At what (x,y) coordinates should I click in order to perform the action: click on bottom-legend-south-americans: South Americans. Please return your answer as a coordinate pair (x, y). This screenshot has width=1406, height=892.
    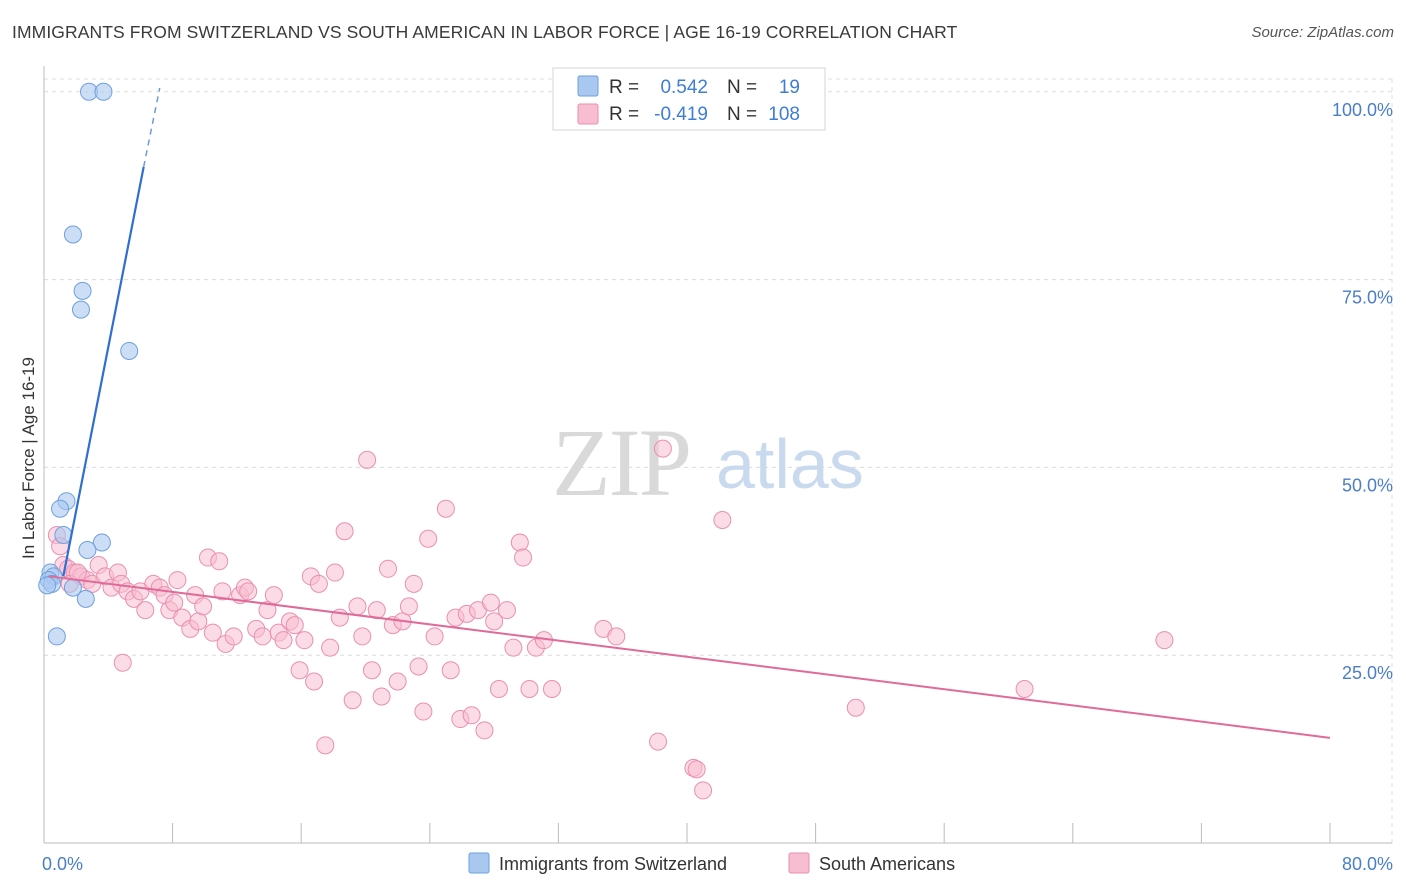
    Looking at the image, I should click on (887, 864).